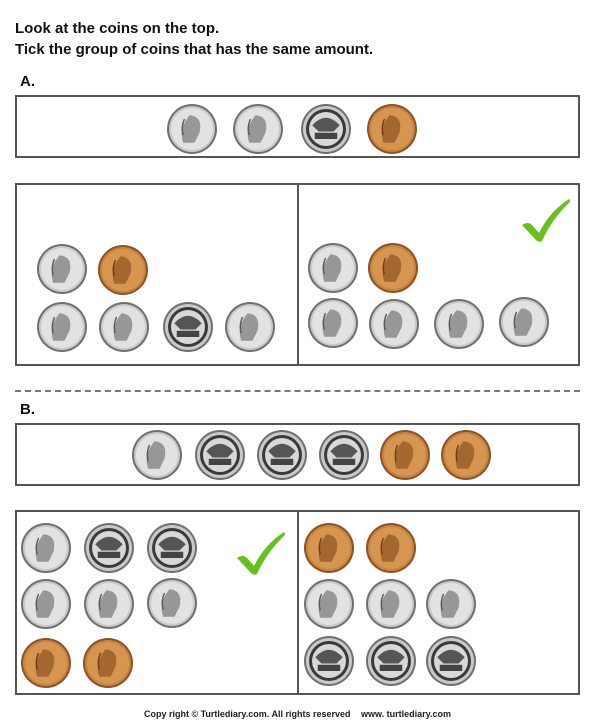 This screenshot has height=725, width=595. What do you see at coordinates (27, 81) in the screenshot?
I see `section-a-label: A.` at bounding box center [27, 81].